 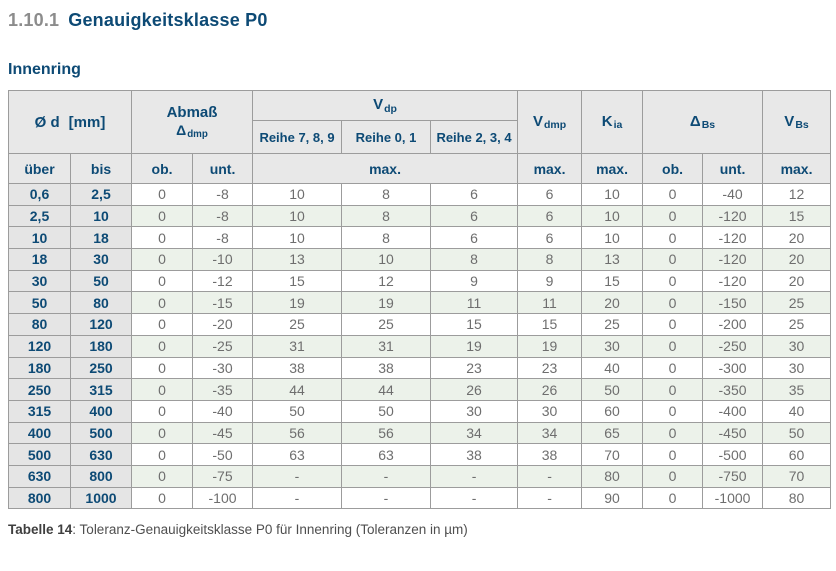 I want to click on value-cell: -450, so click(x=733, y=433).